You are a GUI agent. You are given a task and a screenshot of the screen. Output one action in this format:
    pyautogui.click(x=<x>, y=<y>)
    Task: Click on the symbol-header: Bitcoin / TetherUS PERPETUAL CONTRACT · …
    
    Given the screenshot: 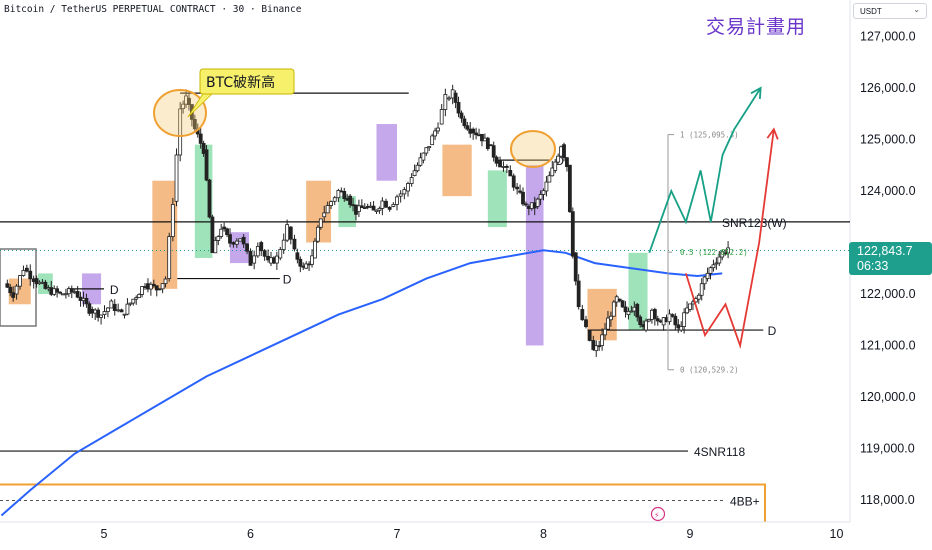 What is the action you would take?
    pyautogui.click(x=153, y=9)
    